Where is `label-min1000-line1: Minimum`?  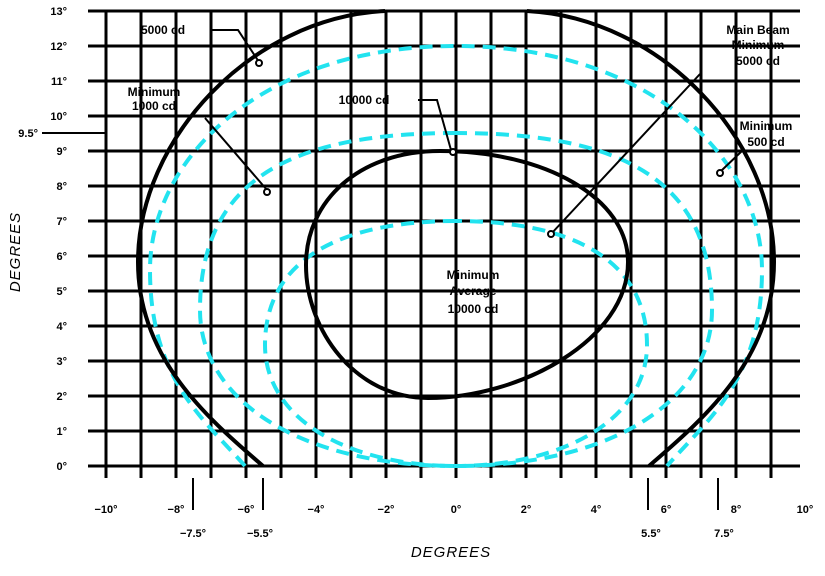 label-min1000-line1: Minimum is located at coordinates (154, 92).